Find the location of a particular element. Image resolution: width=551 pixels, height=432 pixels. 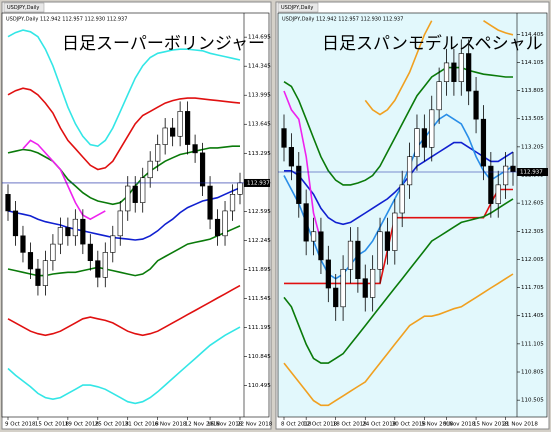

y-tick-label: 111.895 is located at coordinates (259, 270).